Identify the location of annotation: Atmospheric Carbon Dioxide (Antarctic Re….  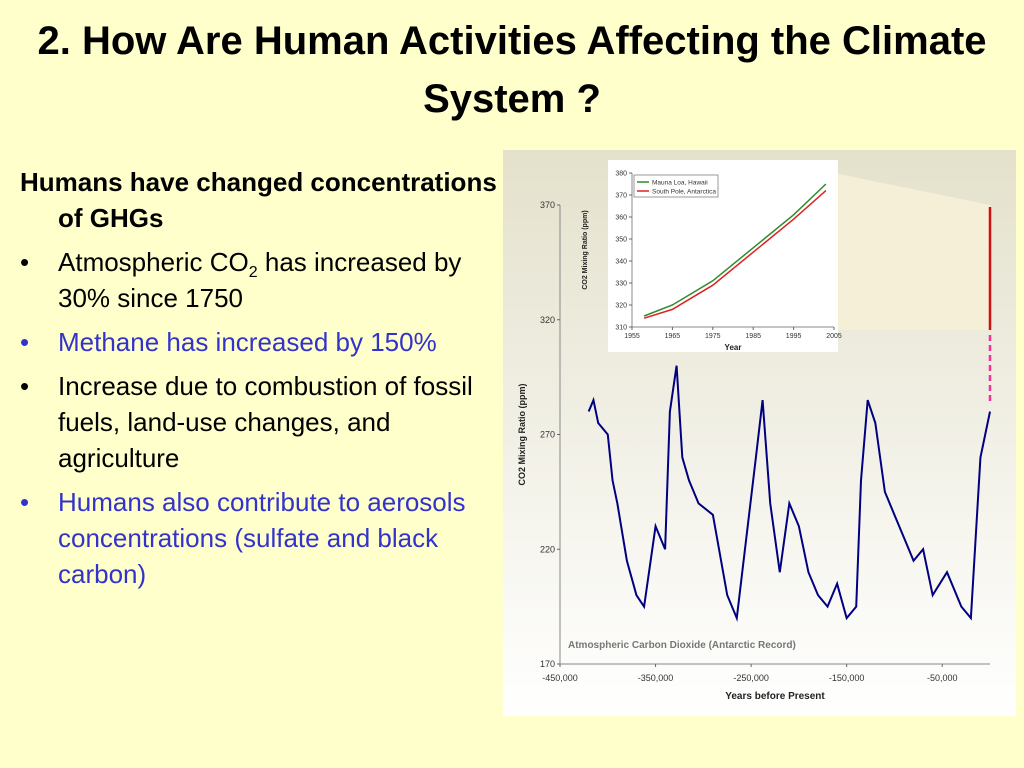
(682, 645).